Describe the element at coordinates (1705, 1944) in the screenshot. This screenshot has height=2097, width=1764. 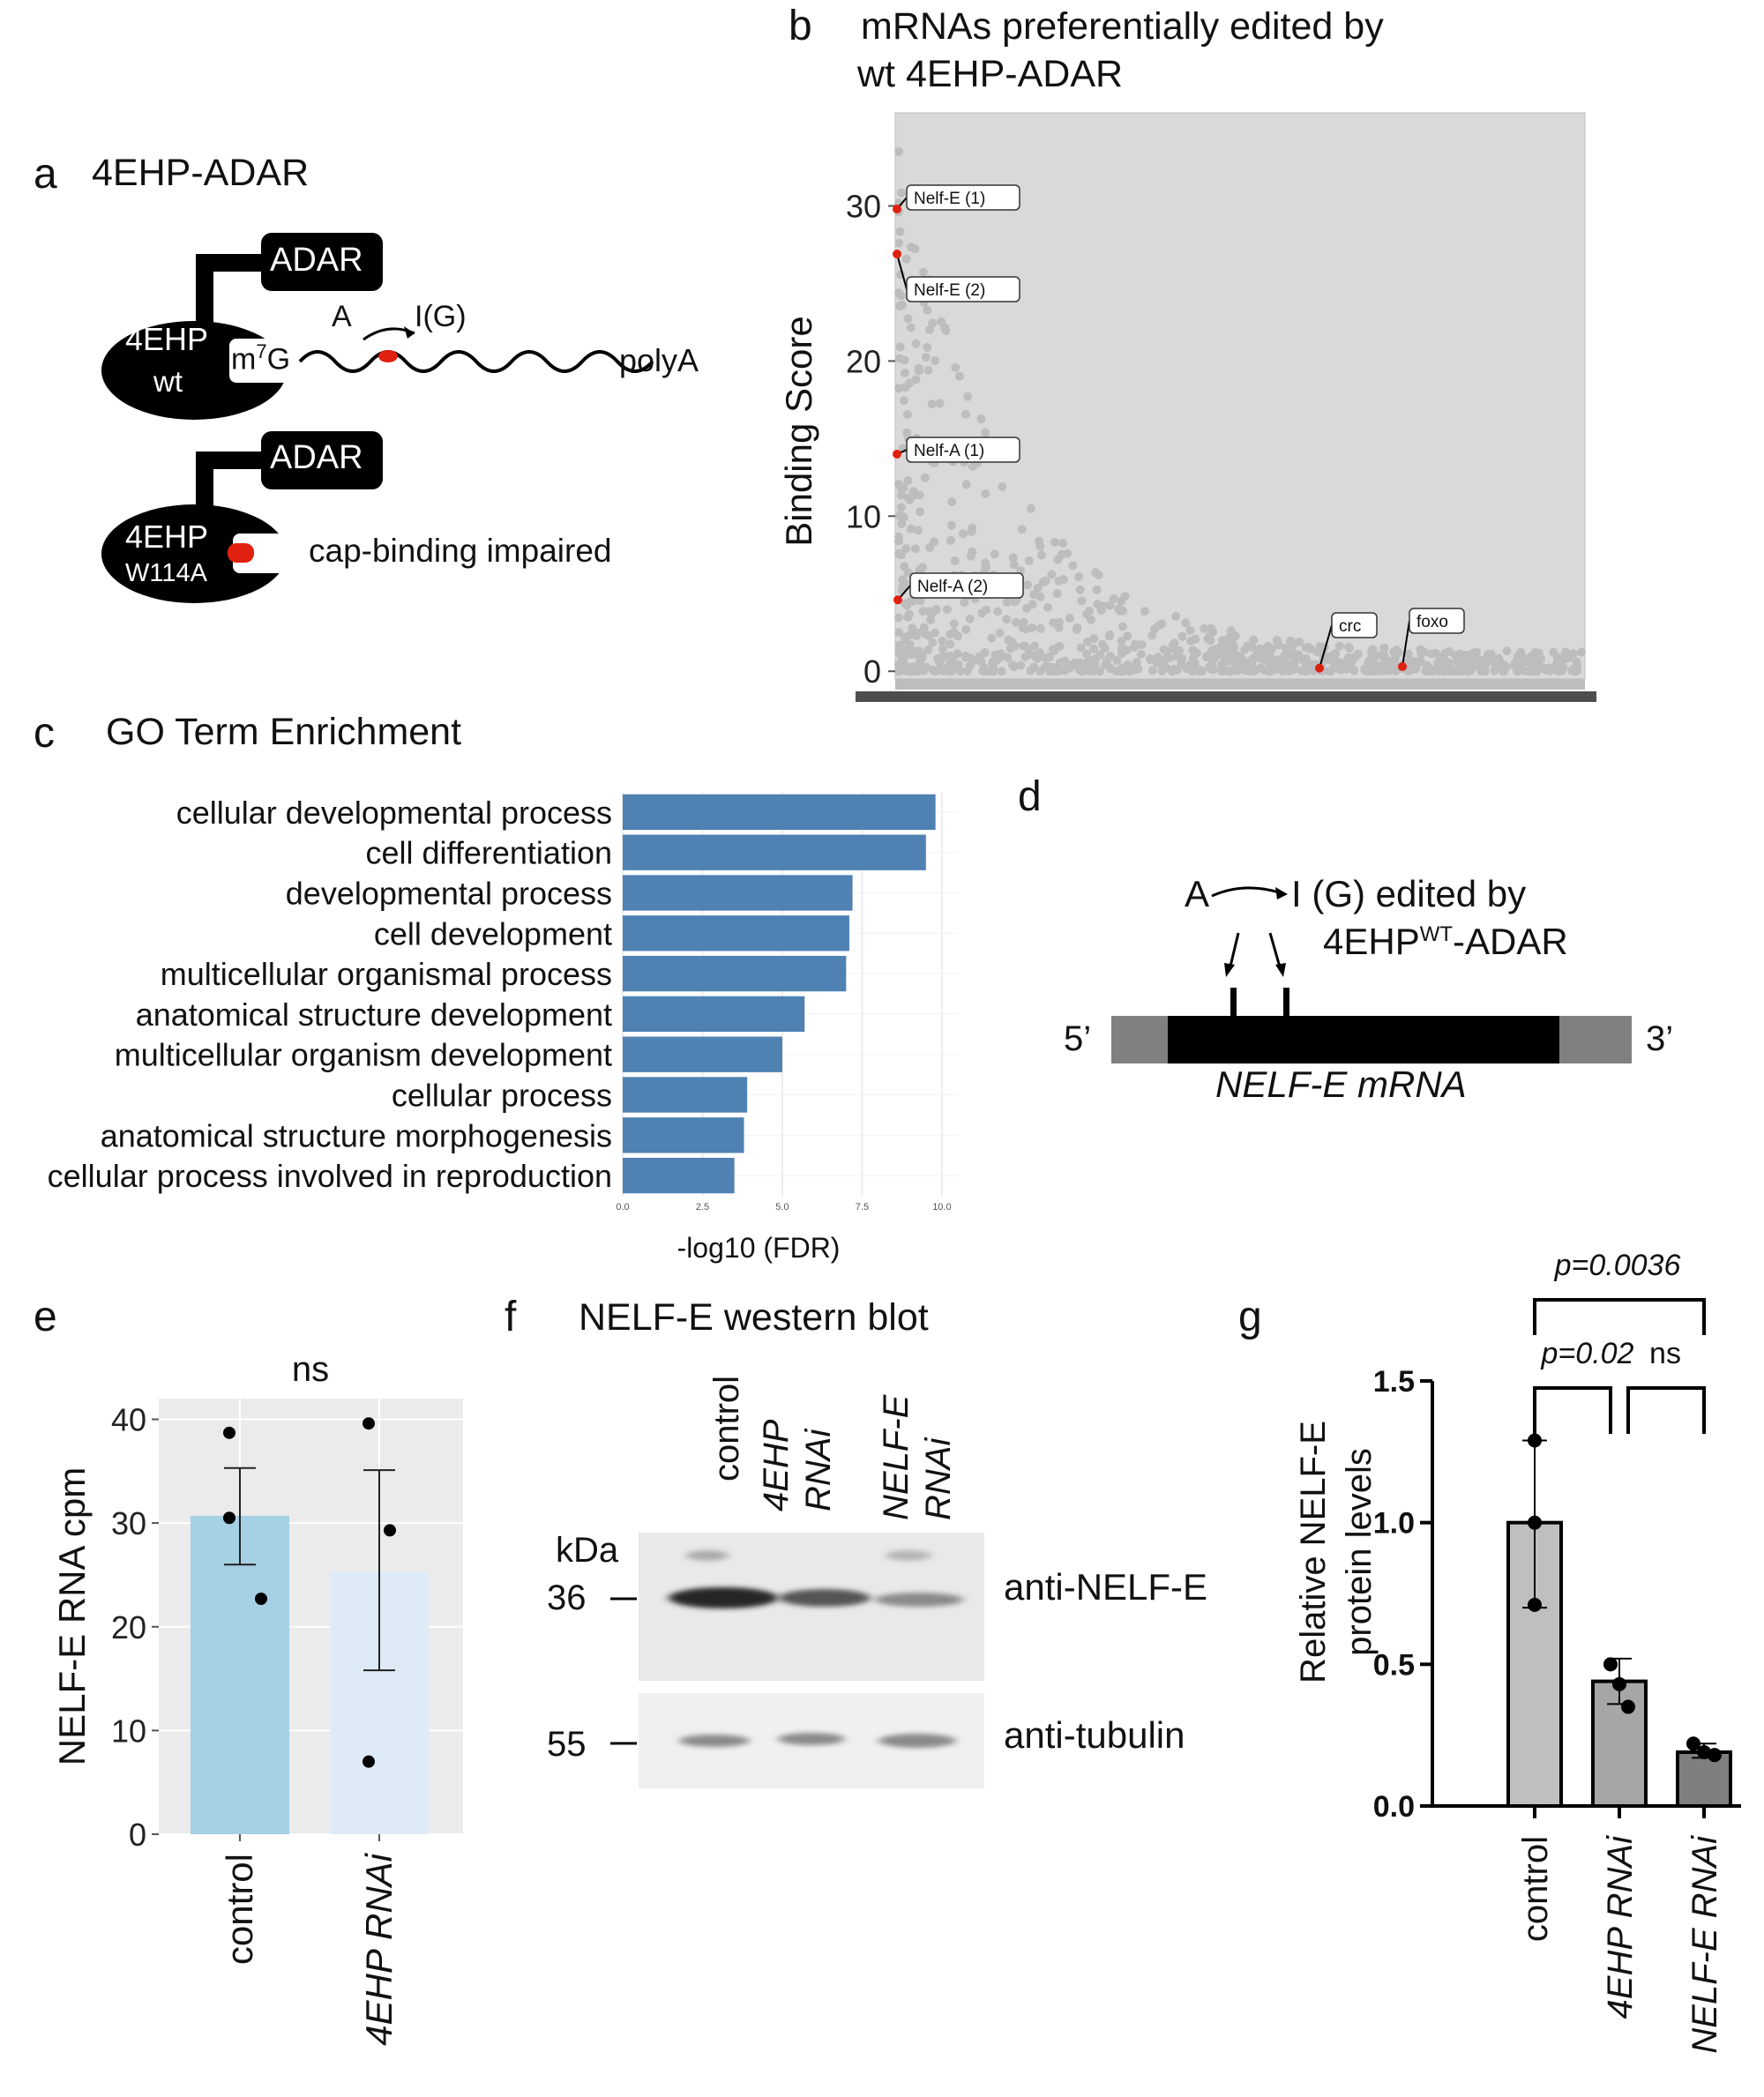
I see `x-tick-label-g: NELF-E RNAi` at that location.